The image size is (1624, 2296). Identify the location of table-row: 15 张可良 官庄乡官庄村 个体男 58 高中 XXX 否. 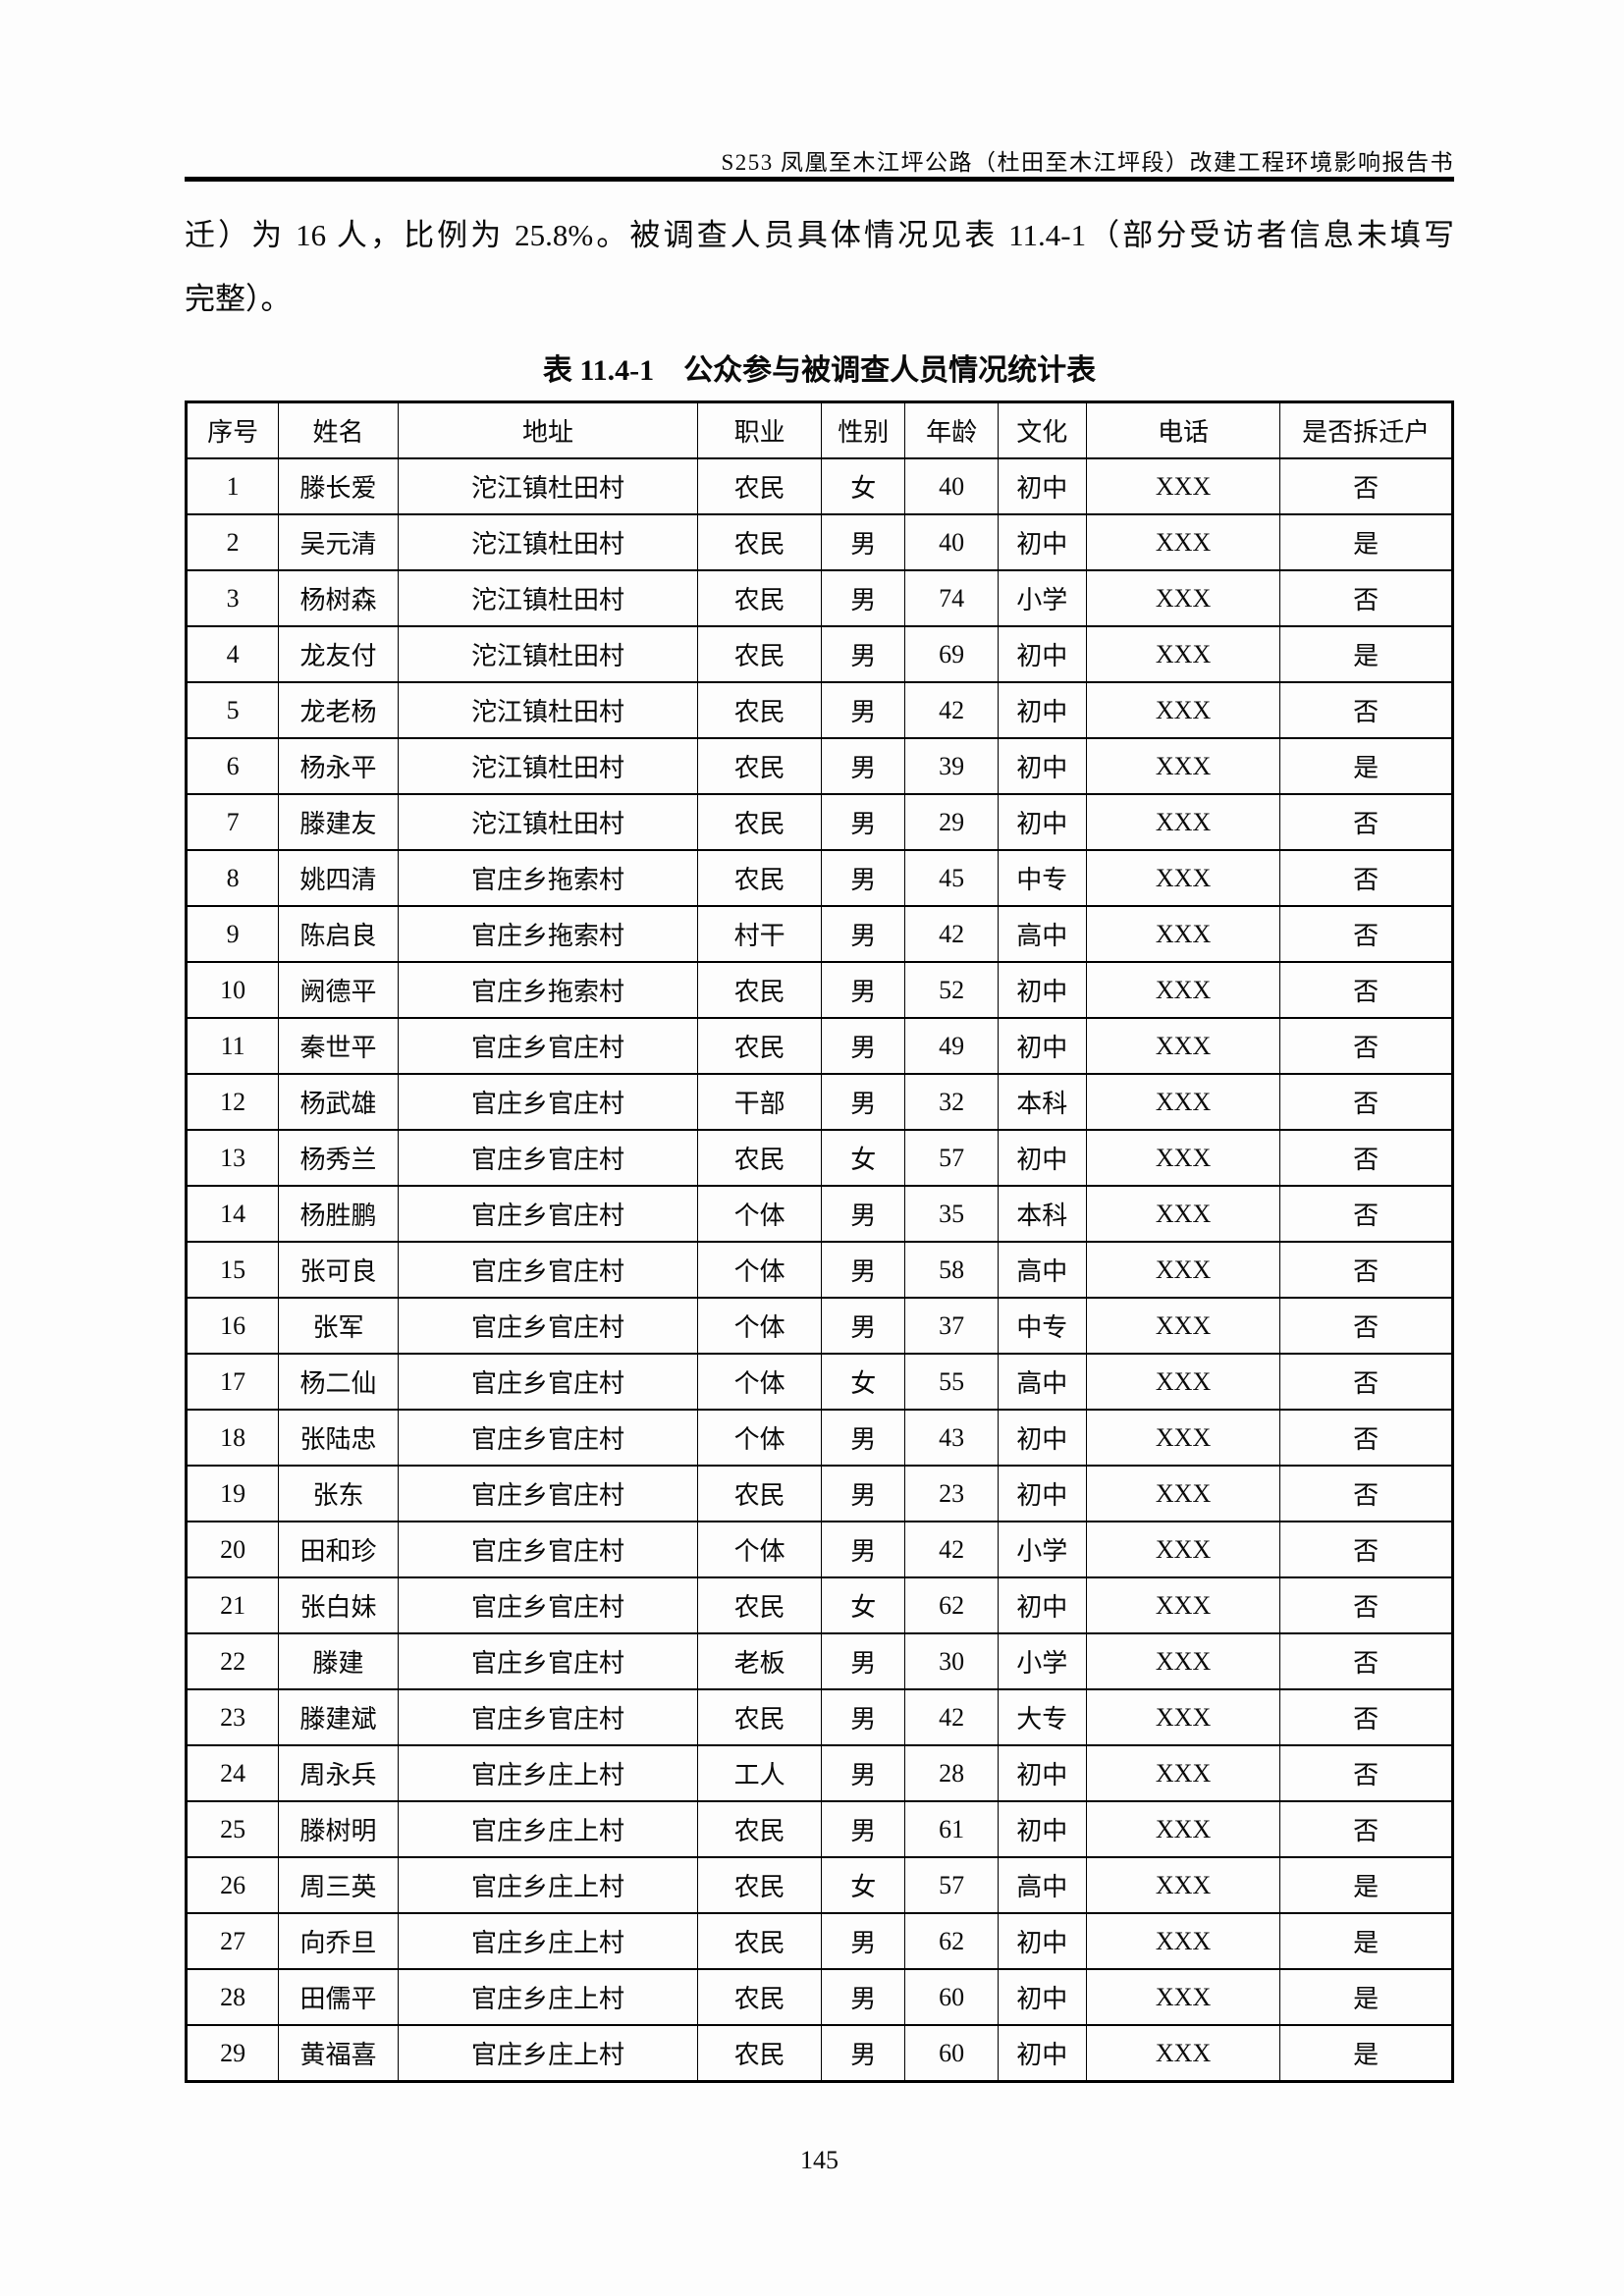
(819, 1270).